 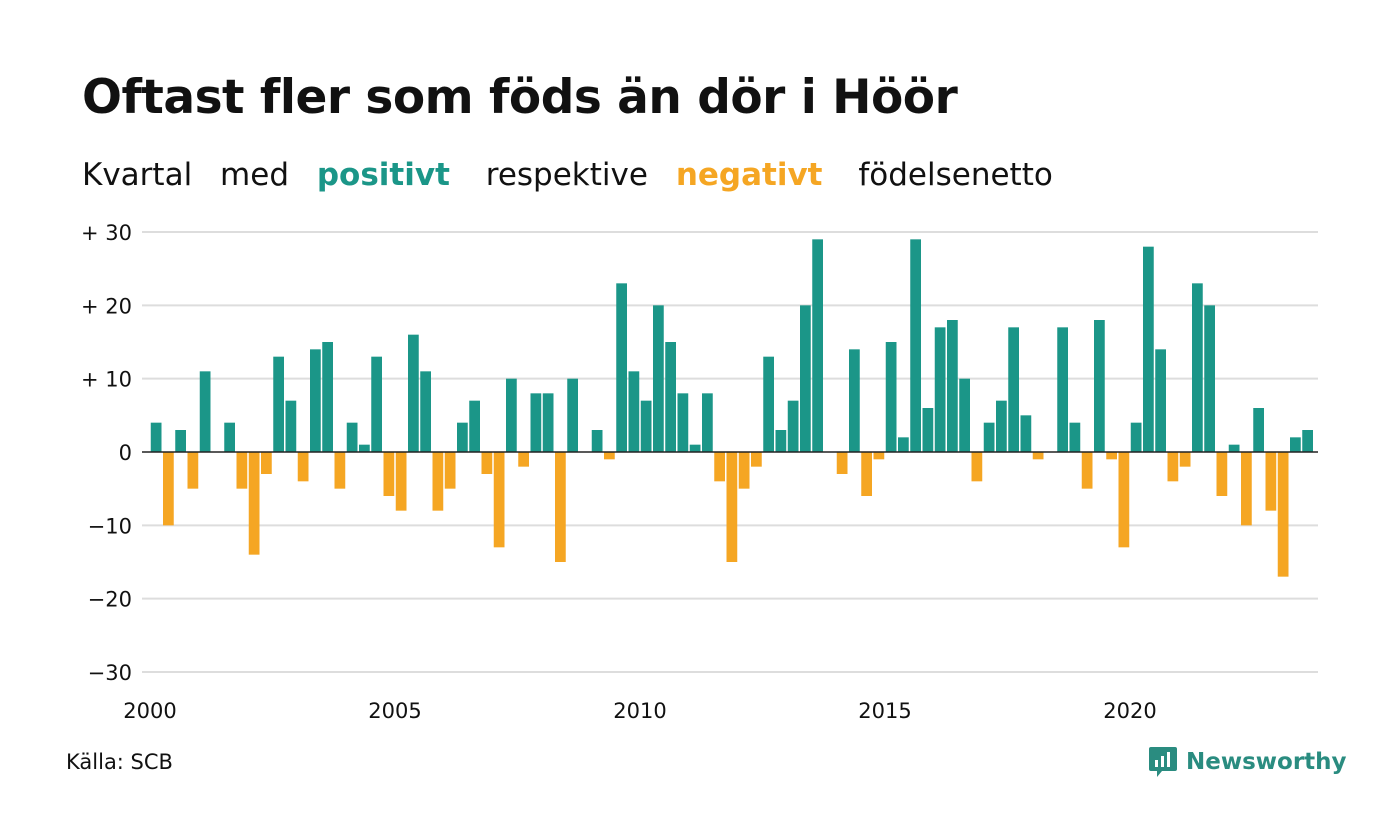 I want to click on y-tick-label: −20, so click(x=110, y=600).